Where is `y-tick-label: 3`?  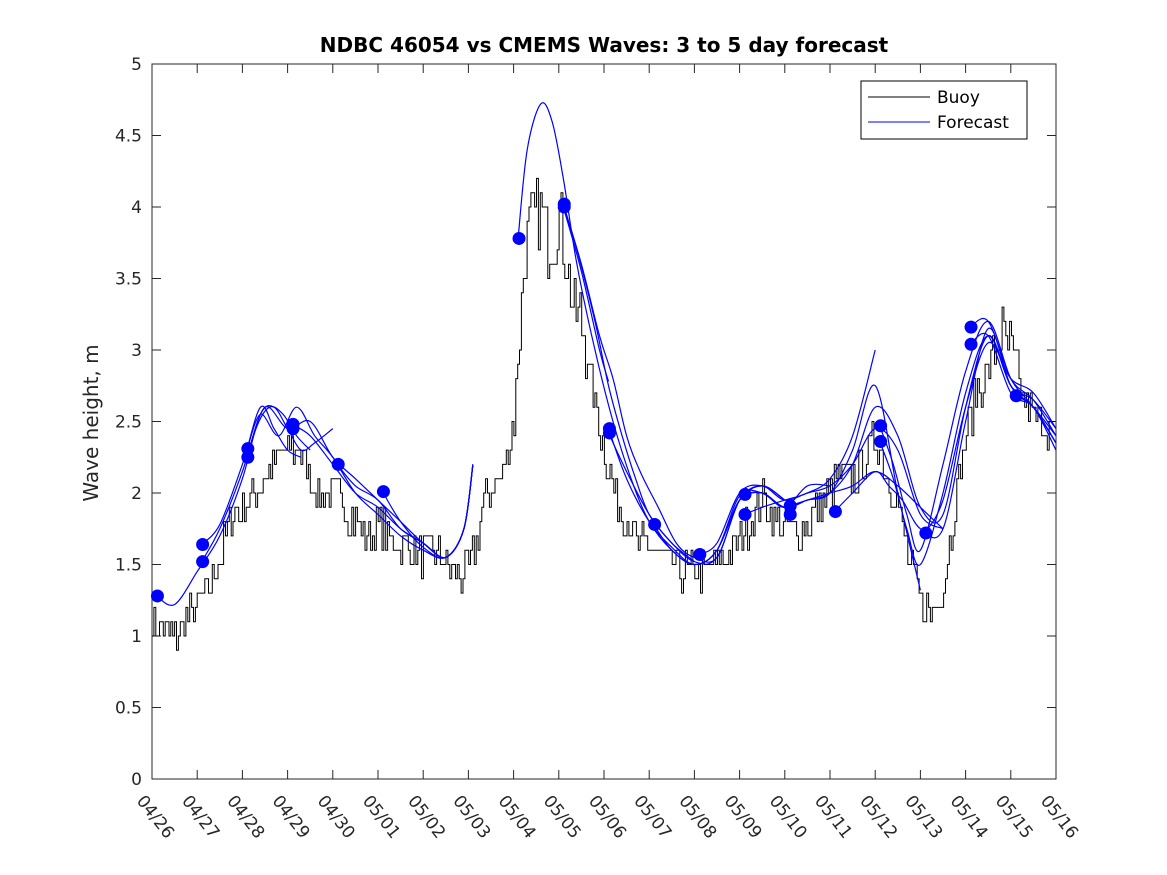 y-tick-label: 3 is located at coordinates (136, 351).